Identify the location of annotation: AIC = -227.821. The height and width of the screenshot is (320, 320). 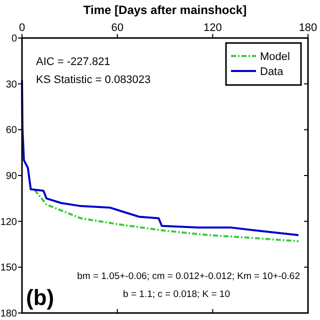
(73, 62).